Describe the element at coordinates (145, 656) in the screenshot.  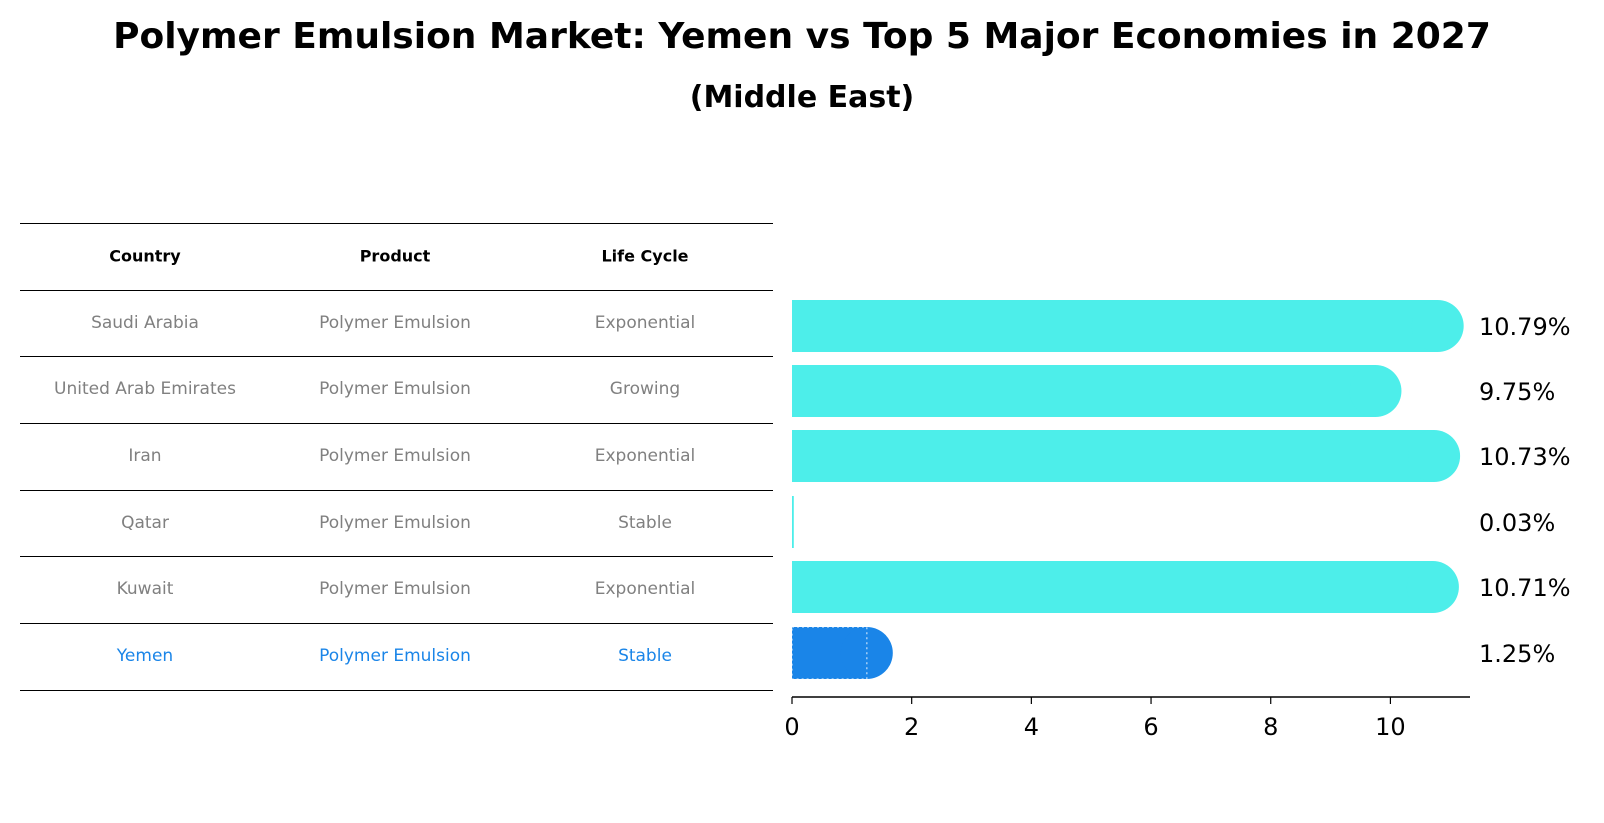
I see `table-cell-country: Yemen` at that location.